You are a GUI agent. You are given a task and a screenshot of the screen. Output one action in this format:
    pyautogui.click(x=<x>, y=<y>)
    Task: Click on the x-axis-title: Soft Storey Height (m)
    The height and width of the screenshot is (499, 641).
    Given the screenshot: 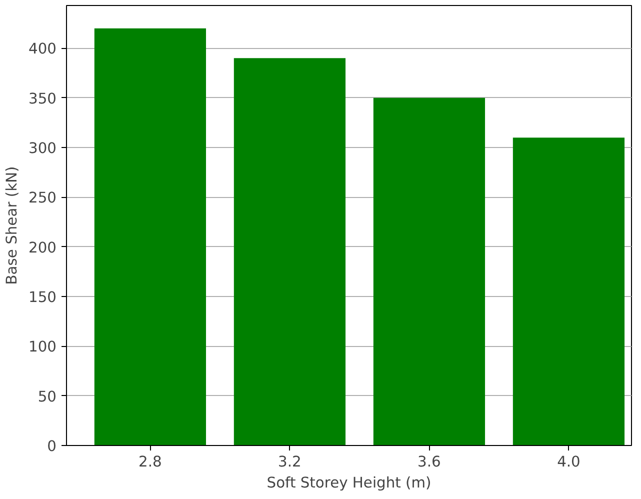 What is the action you would take?
    pyautogui.click(x=349, y=483)
    